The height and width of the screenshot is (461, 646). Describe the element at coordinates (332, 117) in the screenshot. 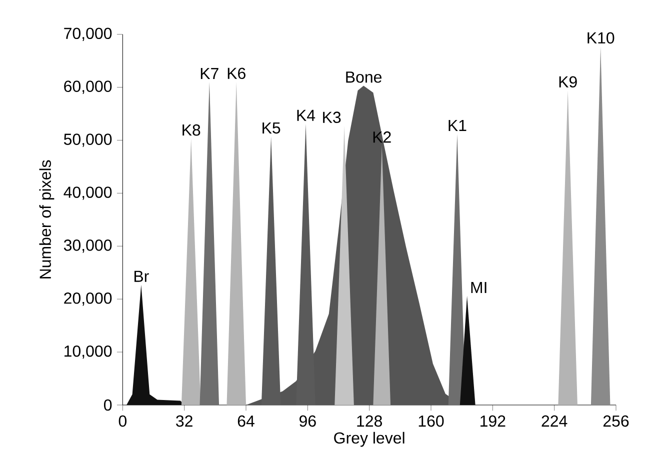

I see `annotation: K3` at that location.